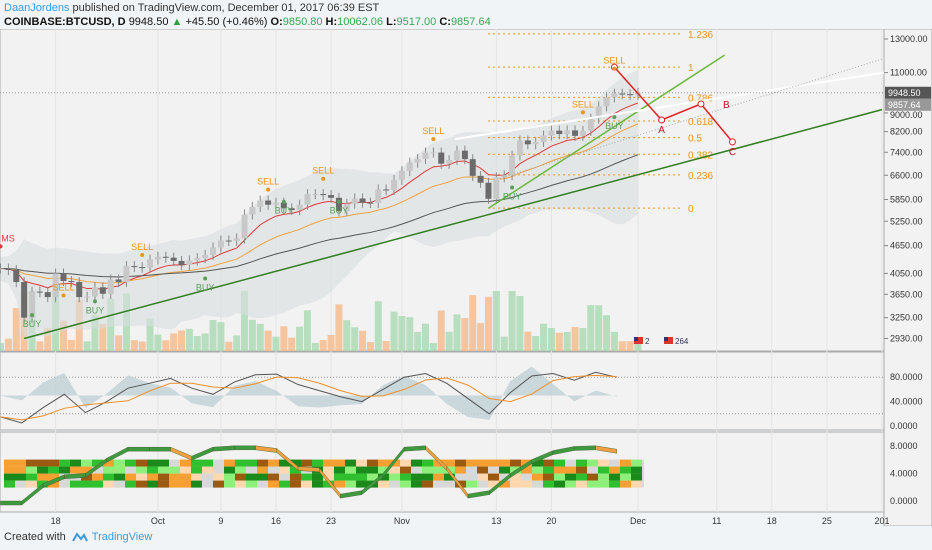 This screenshot has width=932, height=550. I want to click on price-tick-label: 8200.00, so click(906, 132).